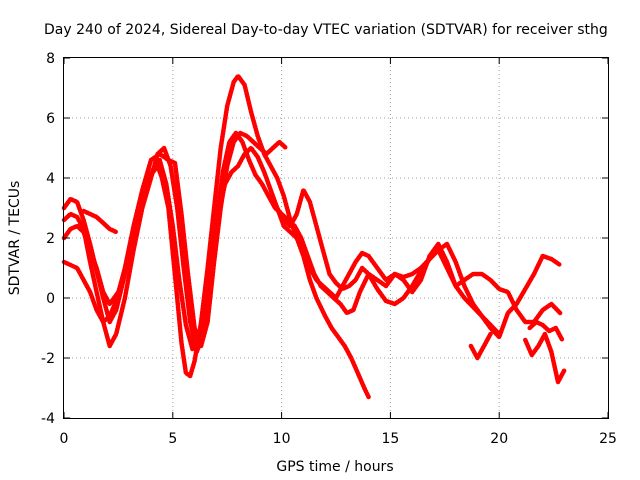 Image resolution: width=640 pixels, height=480 pixels. I want to click on series-trace-g, so click(480, 346).